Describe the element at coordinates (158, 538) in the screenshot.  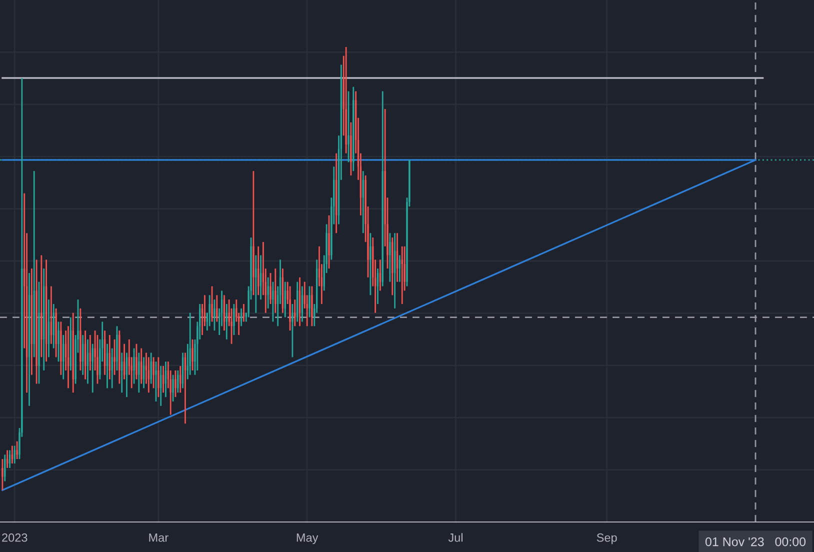
I see `x-tick-label: Mar` at that location.